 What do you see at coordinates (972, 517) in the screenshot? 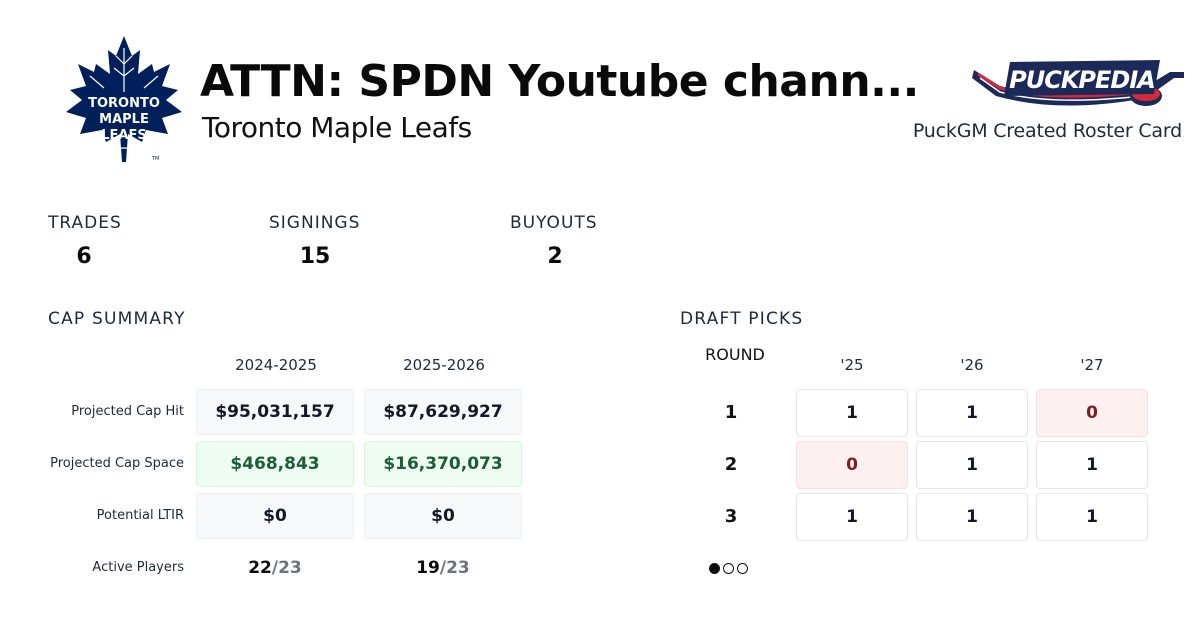
I see `pick-r3-26: 1` at bounding box center [972, 517].